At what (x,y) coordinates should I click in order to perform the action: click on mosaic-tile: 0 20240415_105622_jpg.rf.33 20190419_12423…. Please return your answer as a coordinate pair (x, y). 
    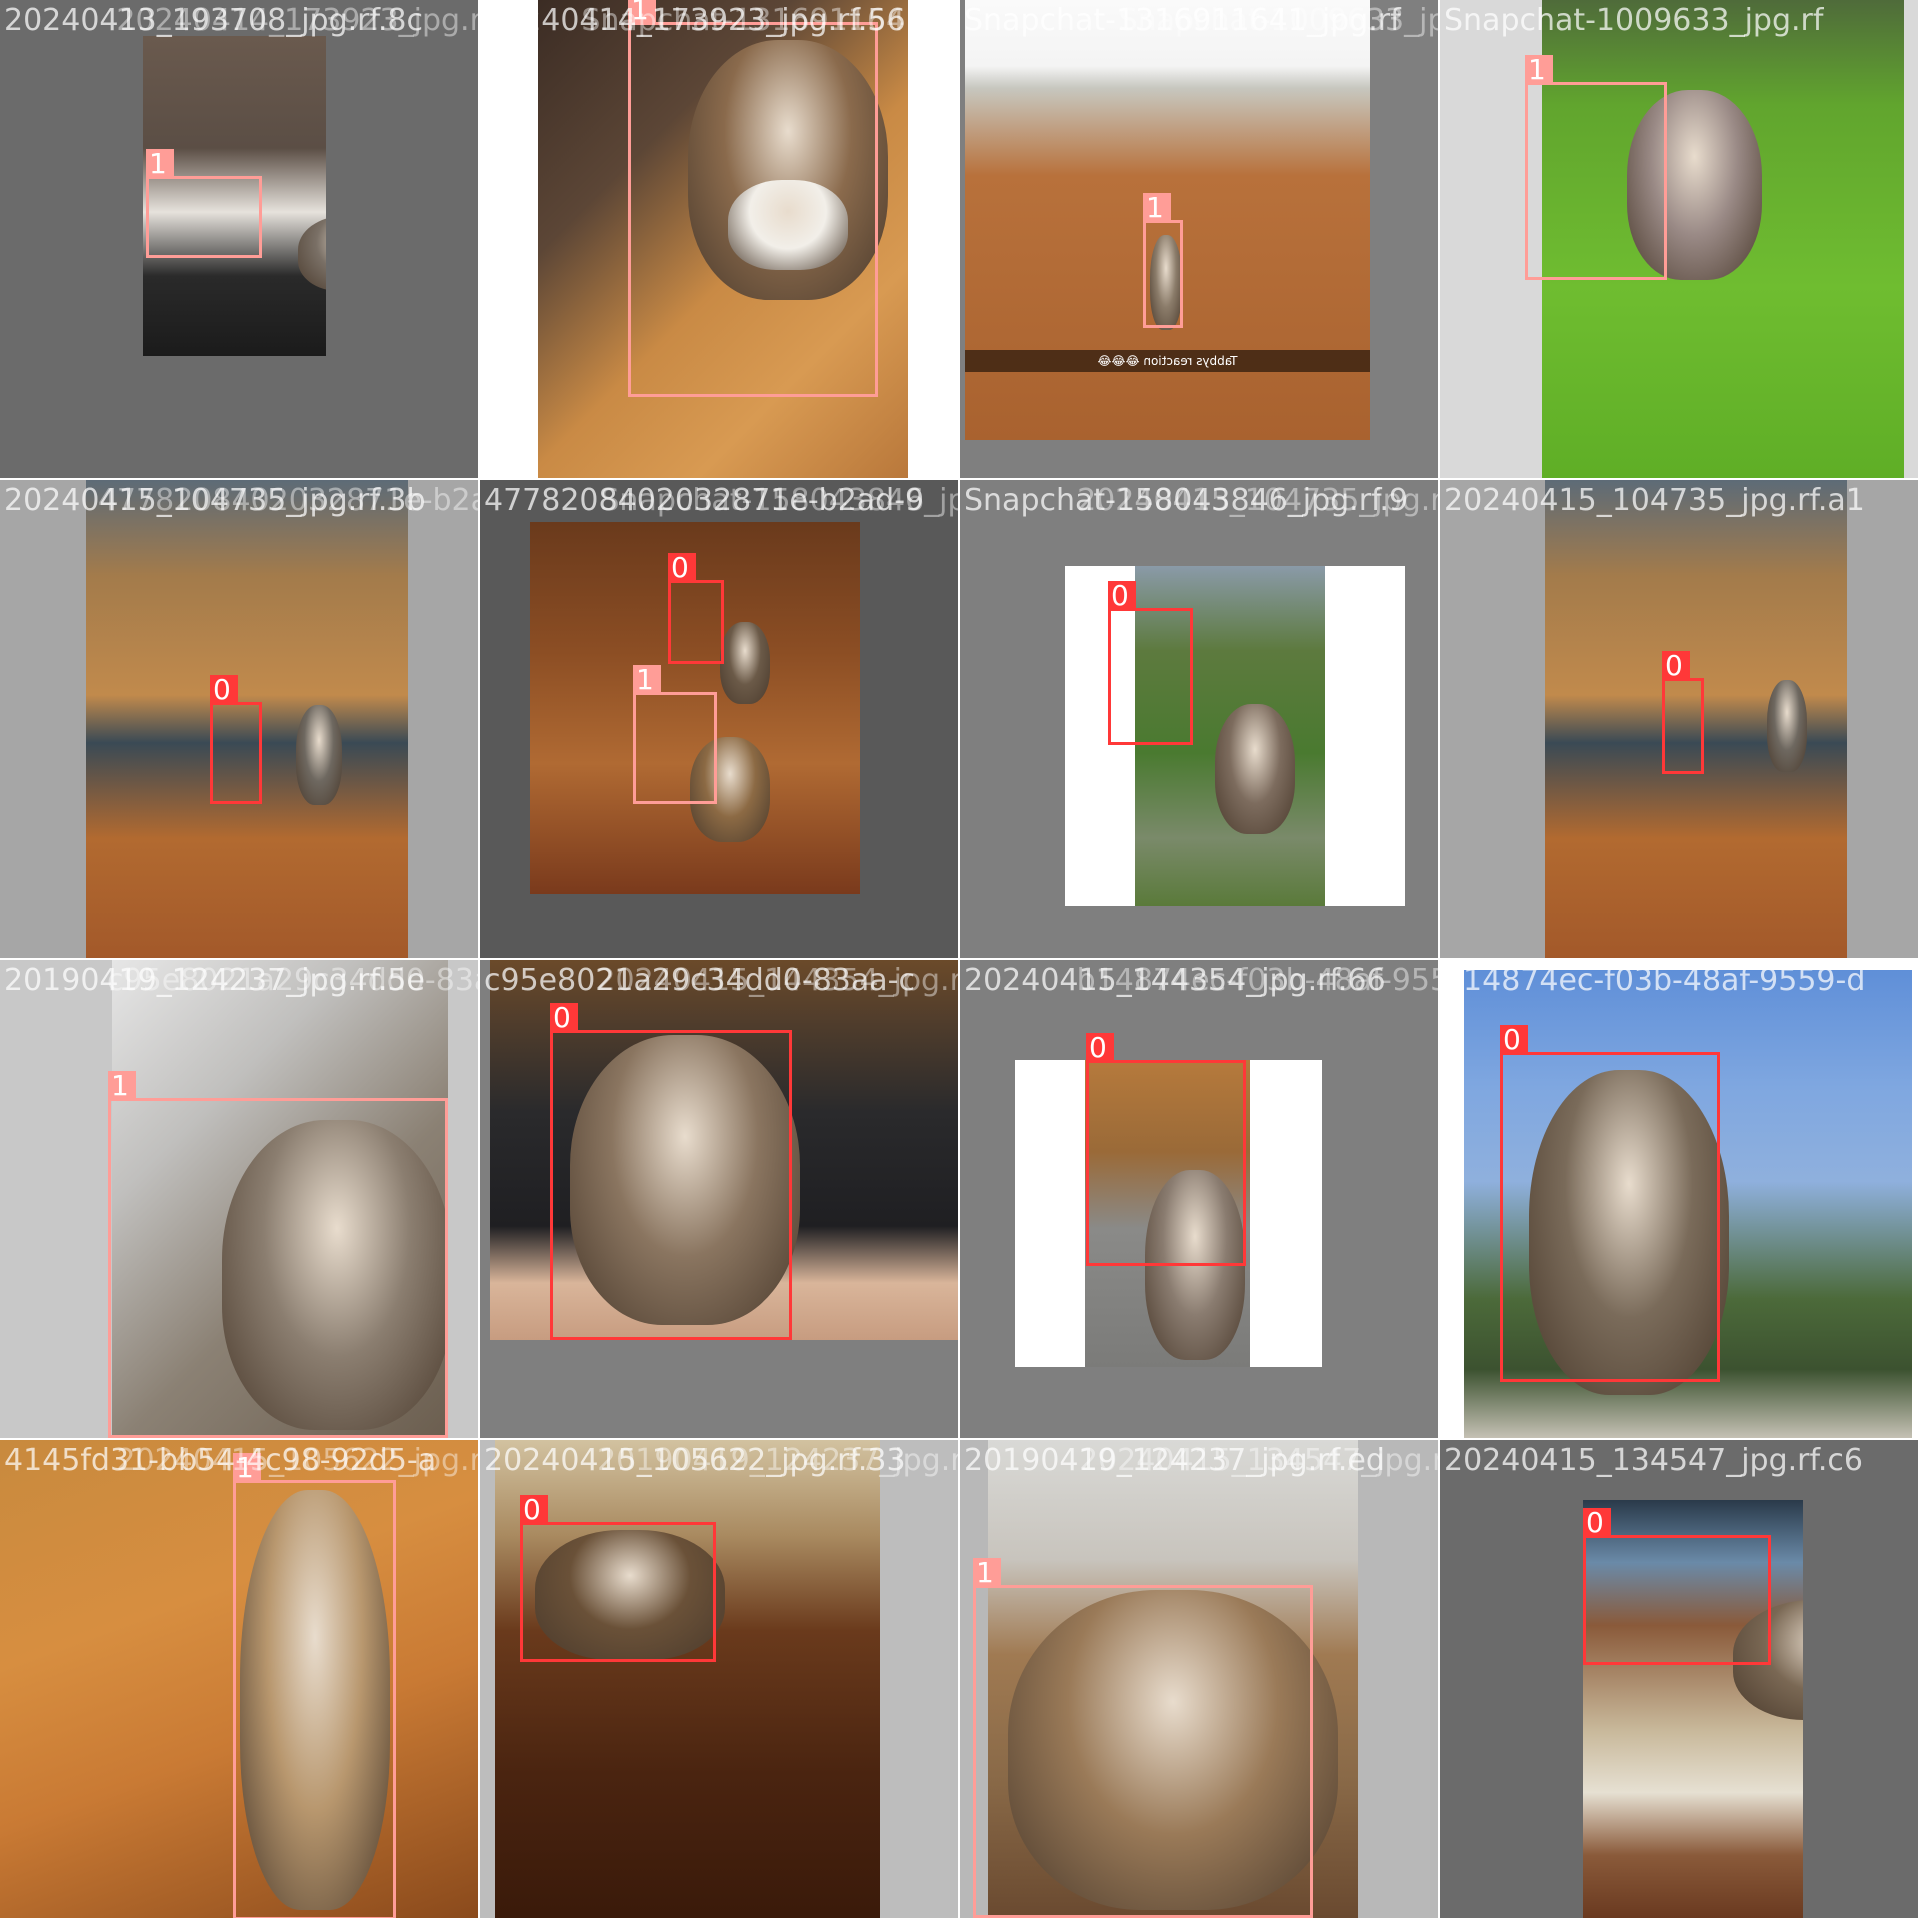
    Looking at the image, I should click on (720, 1680).